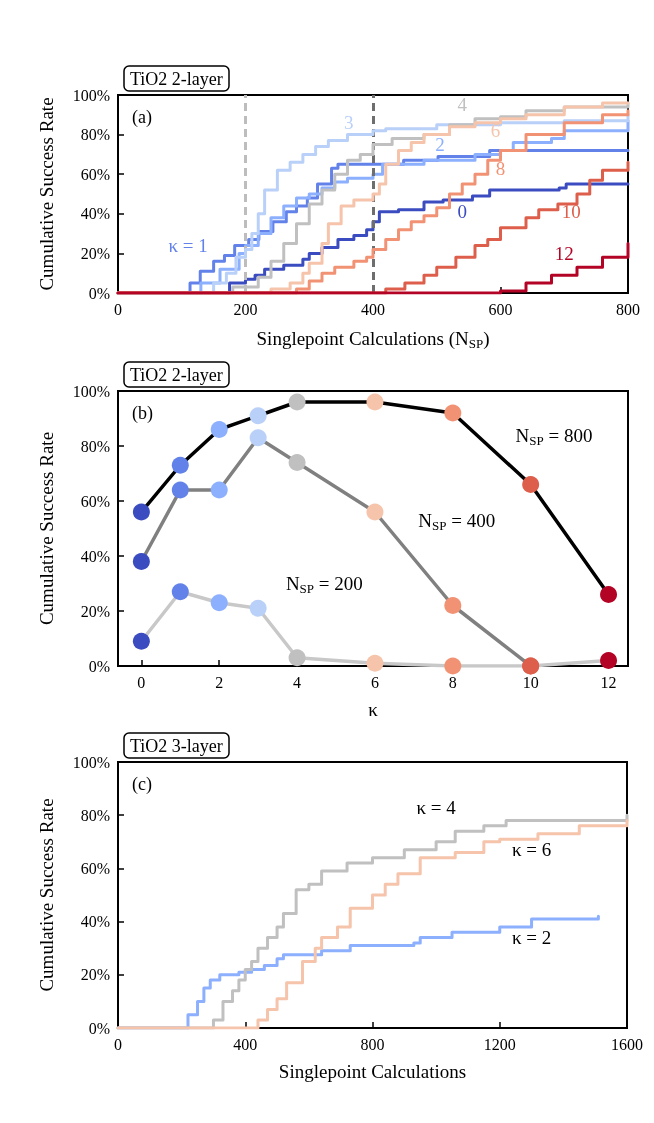  Describe the element at coordinates (373, 709) in the screenshot. I see `x-axis-title: κ` at that location.